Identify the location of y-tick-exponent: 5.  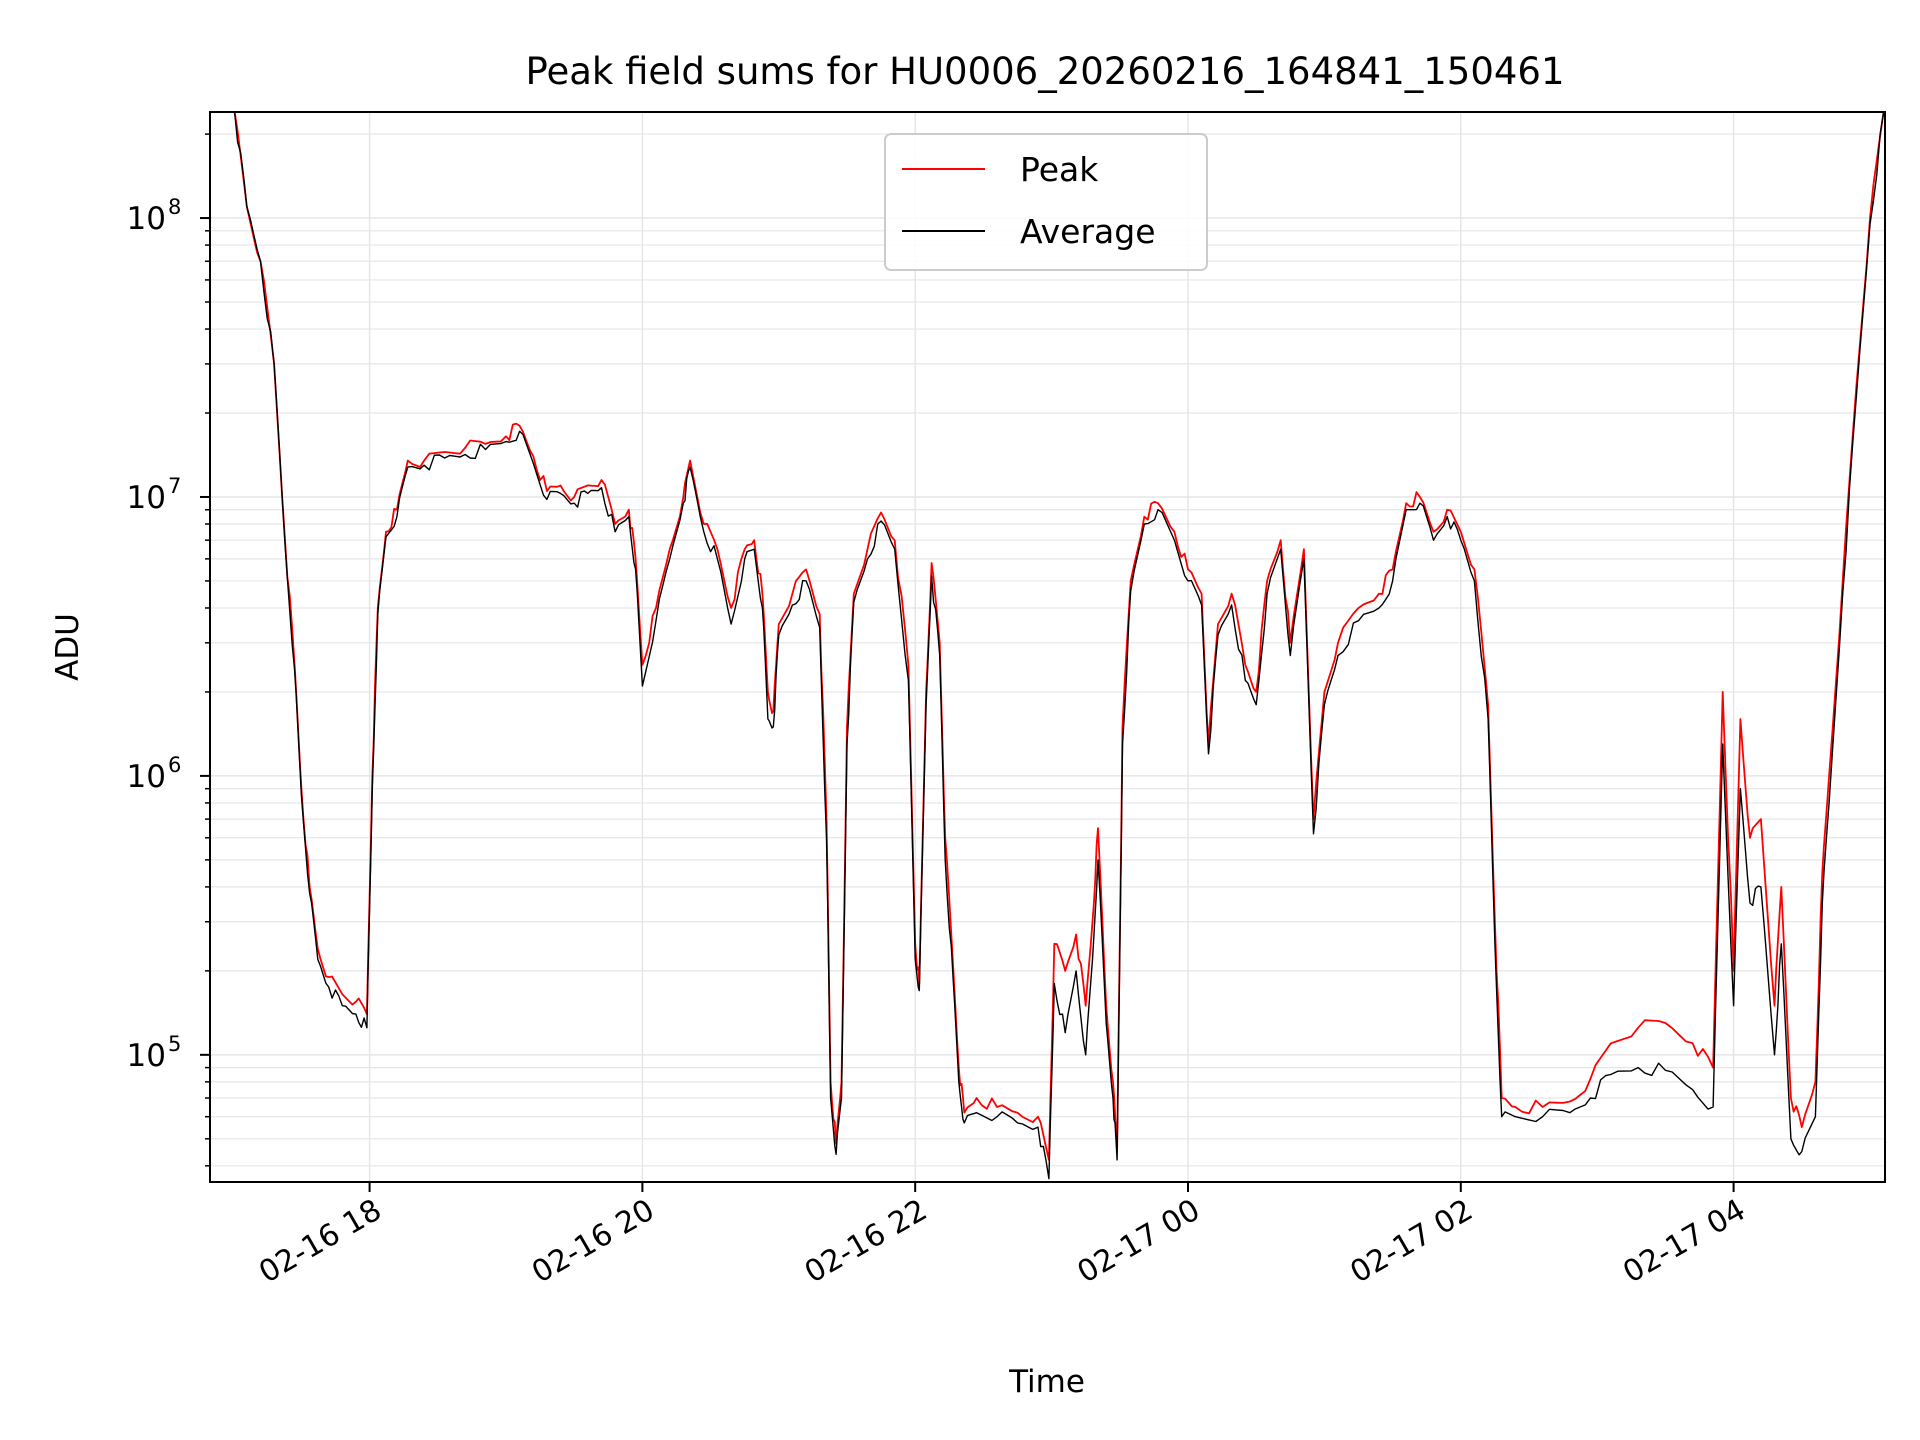
(174, 1044).